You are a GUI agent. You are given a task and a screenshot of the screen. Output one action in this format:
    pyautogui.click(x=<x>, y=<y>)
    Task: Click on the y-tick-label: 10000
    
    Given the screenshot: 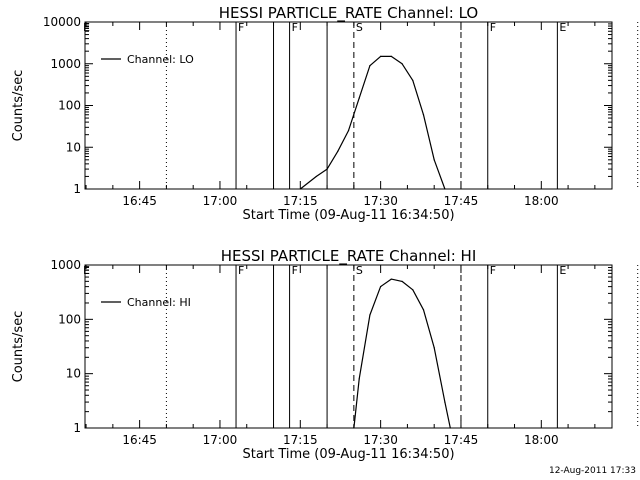 What is the action you would take?
    pyautogui.click(x=62, y=22)
    